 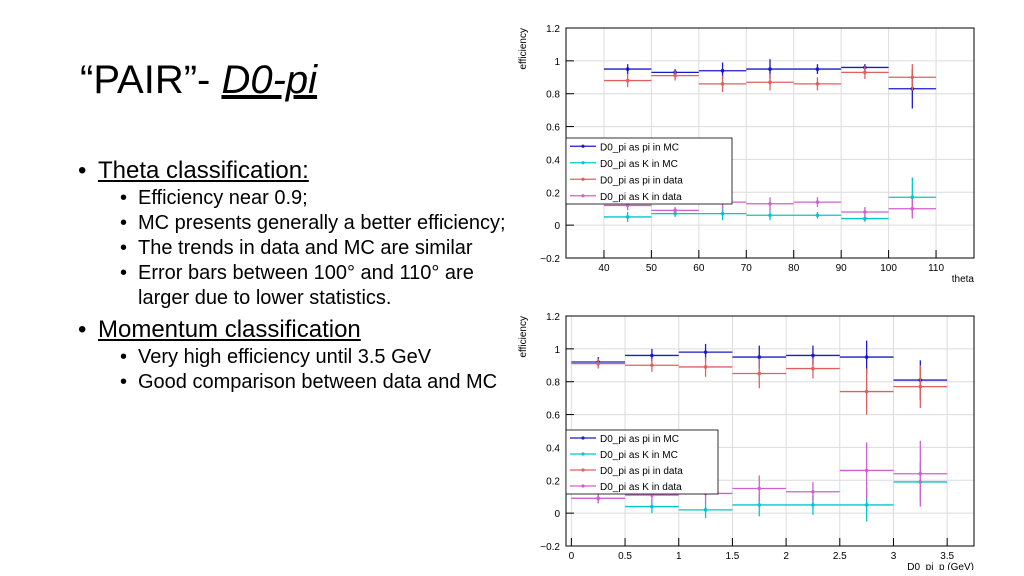 I want to click on sub-bullet: The trends in data and MC are similar, so click(x=303, y=248).